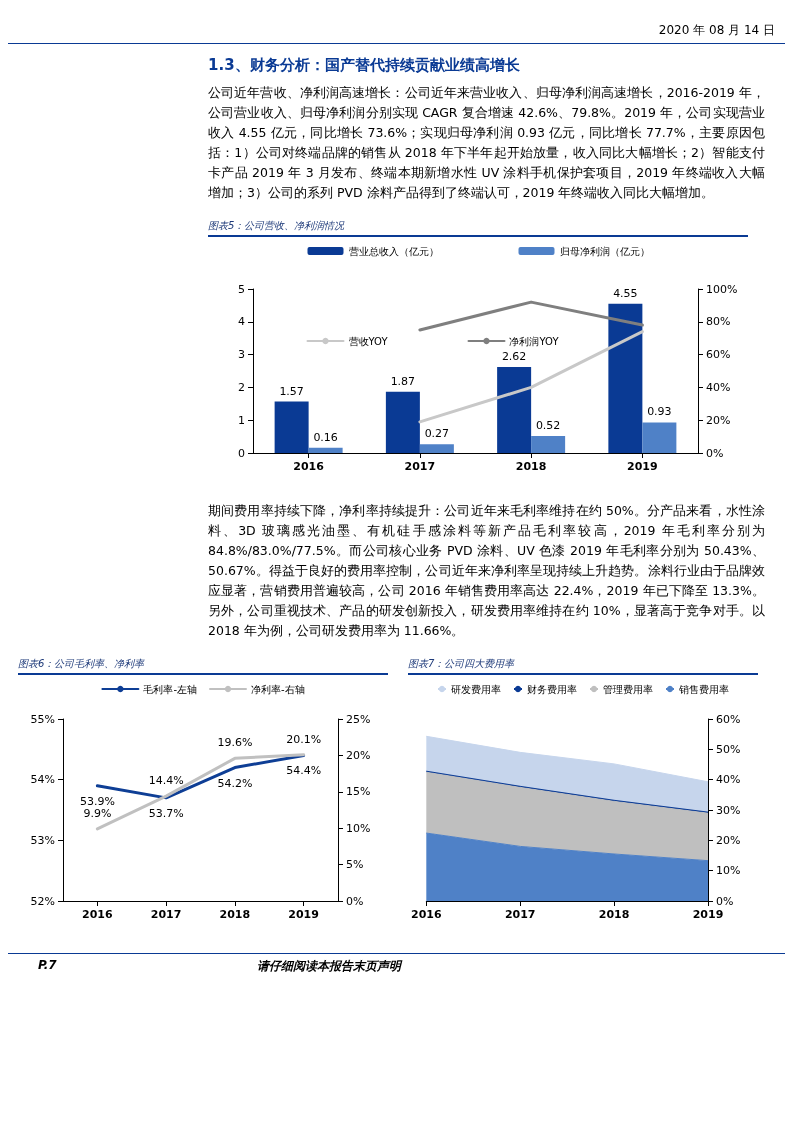 The image size is (793, 1122). Describe the element at coordinates (42, 901) in the screenshot. I see `y-tick-label: 52%` at that location.